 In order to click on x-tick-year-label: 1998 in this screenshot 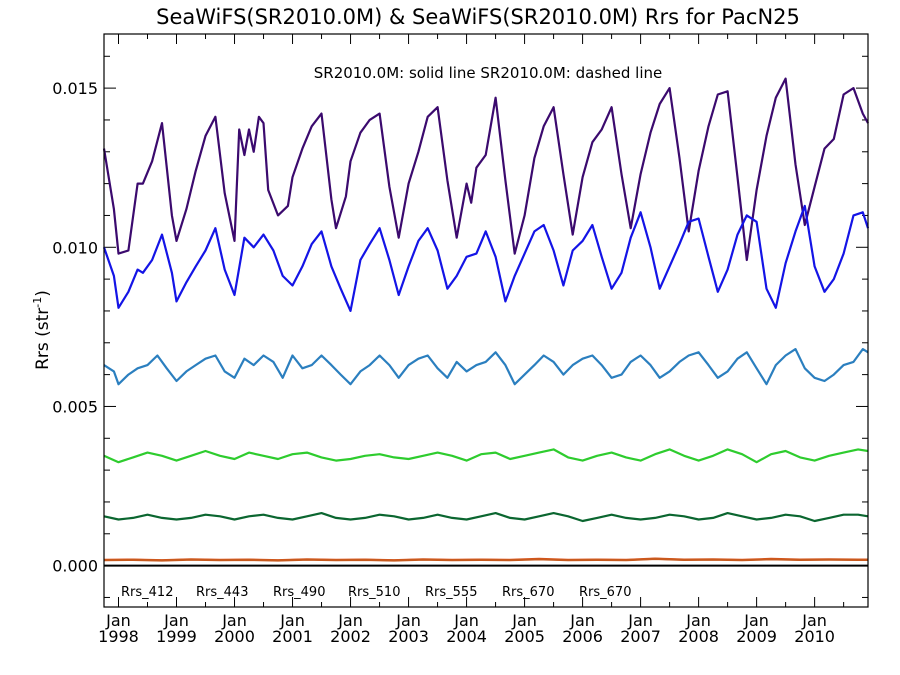, I will do `click(118, 636)`.